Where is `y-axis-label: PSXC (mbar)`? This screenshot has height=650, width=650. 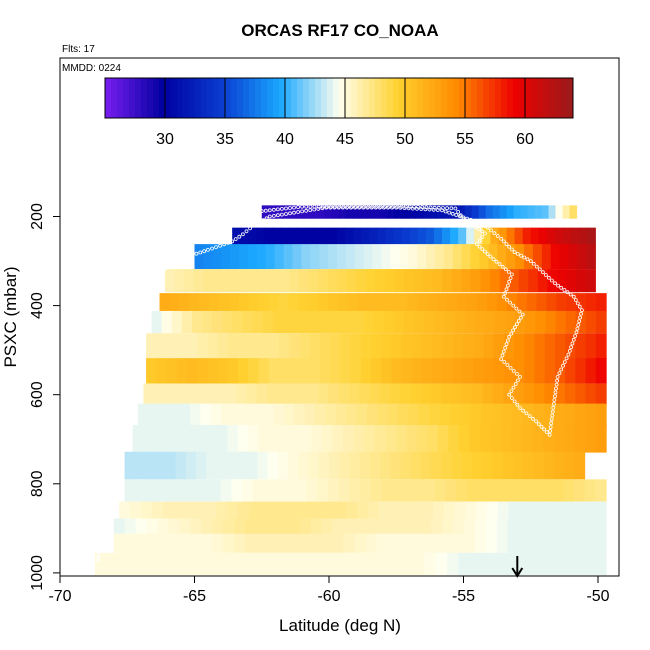
y-axis-label: PSXC (mbar) is located at coordinates (10, 316).